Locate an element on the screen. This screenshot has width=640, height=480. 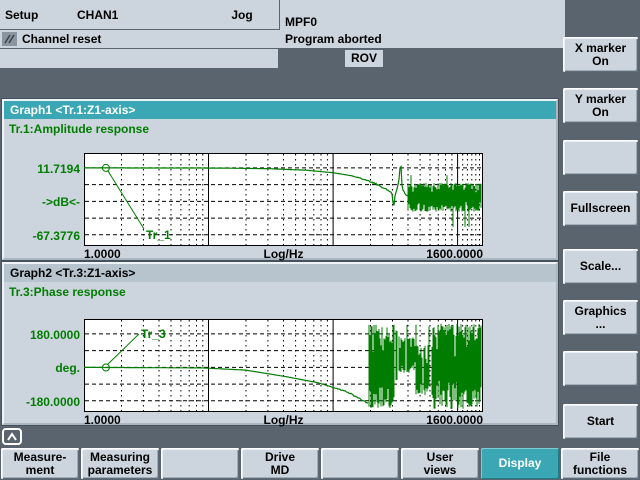
softkey-display: Display is located at coordinates (520, 463).